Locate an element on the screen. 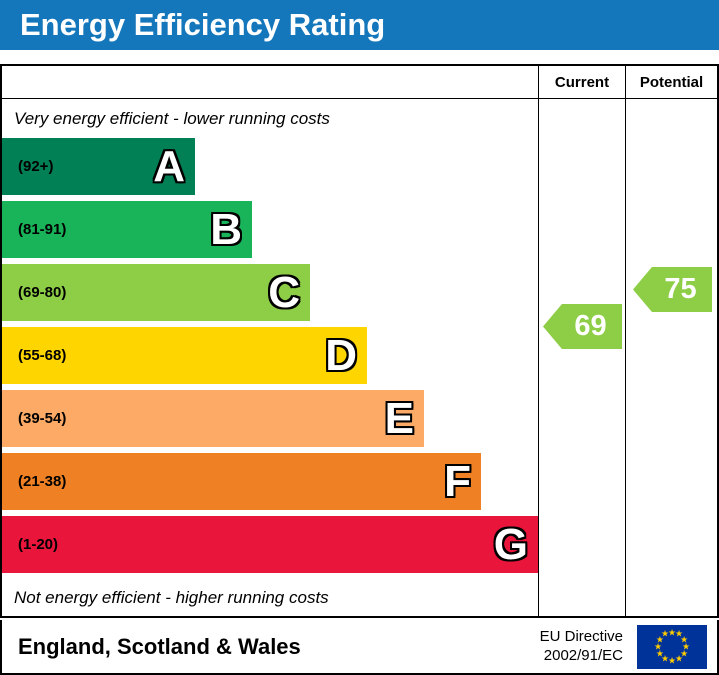  potential-column: 75 is located at coordinates (671, 357).